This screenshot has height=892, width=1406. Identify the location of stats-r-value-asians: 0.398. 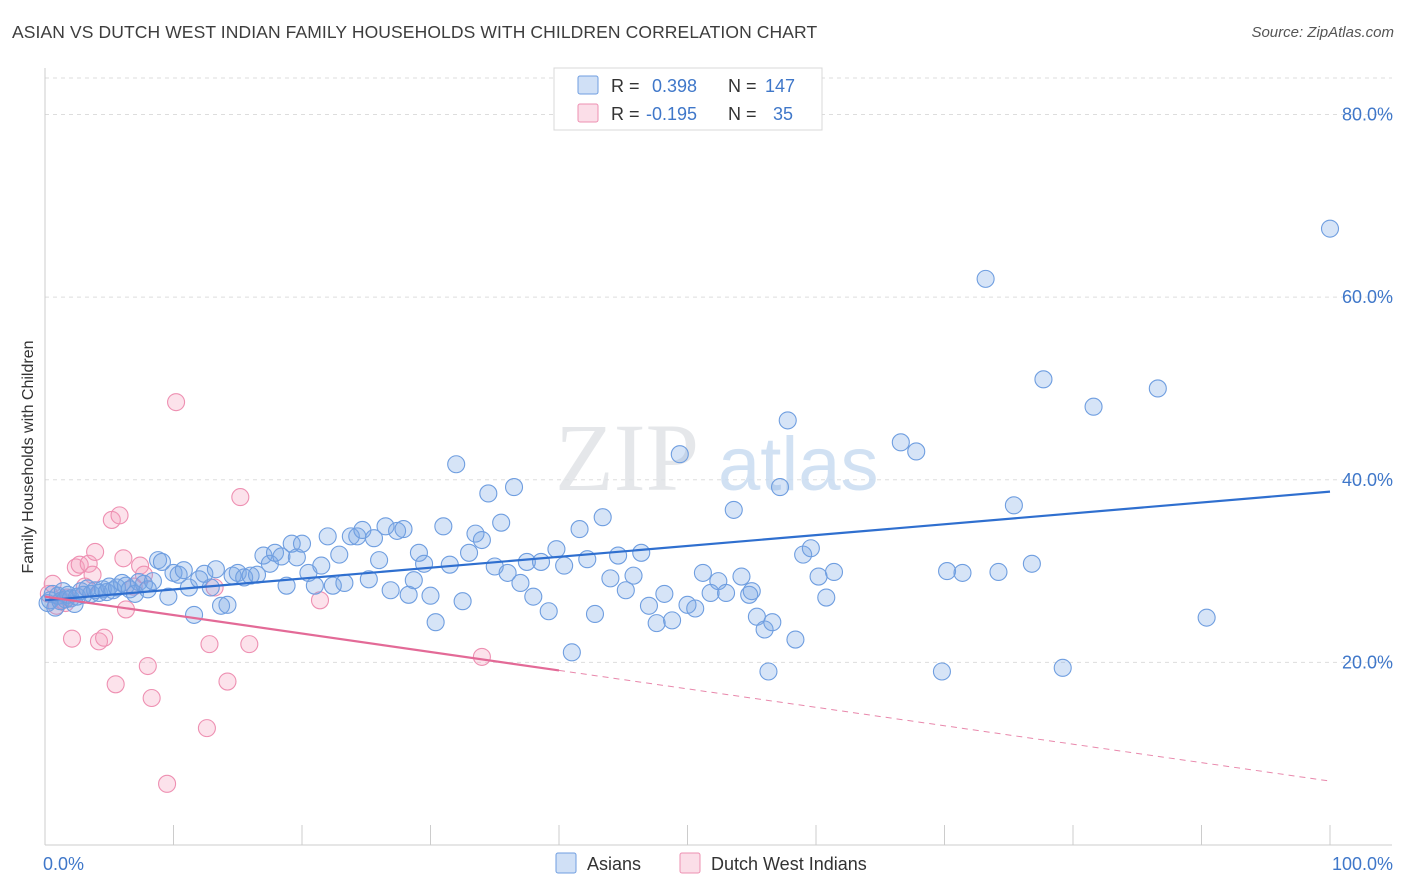
(674, 86).